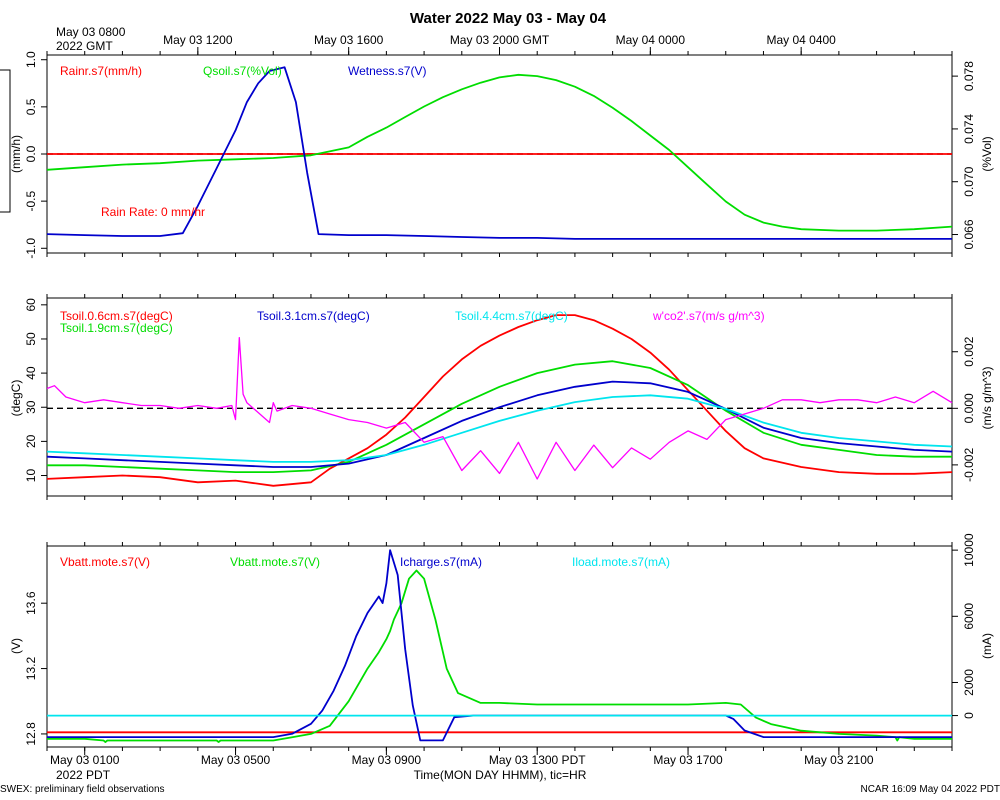  What do you see at coordinates (275, 562) in the screenshot?
I see `legend-vbatt-green: Vbatt.mote.s7(V)` at bounding box center [275, 562].